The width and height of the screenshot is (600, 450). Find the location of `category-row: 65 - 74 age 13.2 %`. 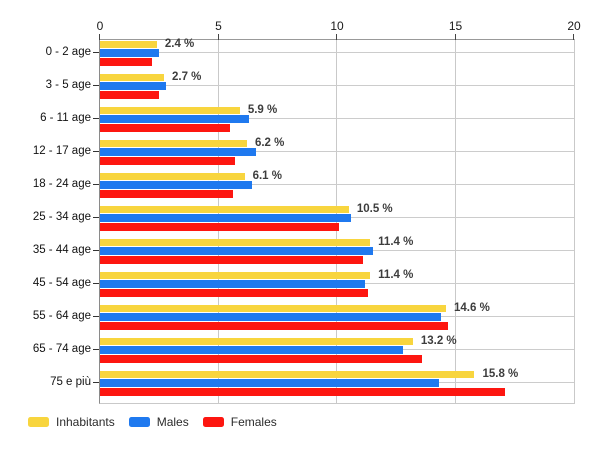

category-row: 65 - 74 age 13.2 % is located at coordinates (303, 352).